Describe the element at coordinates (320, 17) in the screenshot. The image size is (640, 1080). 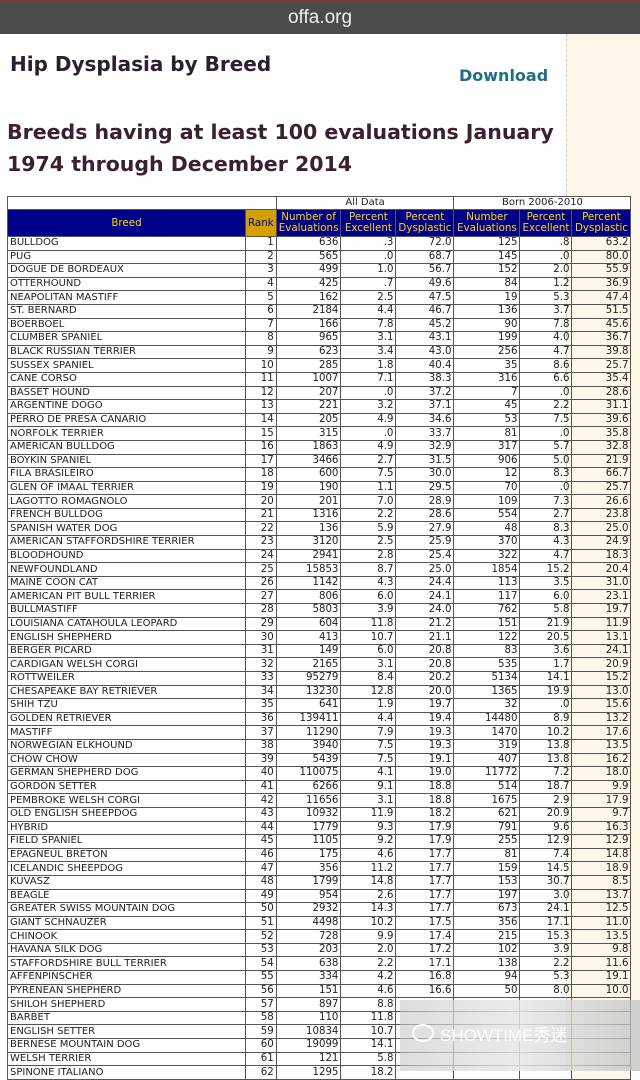
I see `browser-url-bar: offa.org` at that location.